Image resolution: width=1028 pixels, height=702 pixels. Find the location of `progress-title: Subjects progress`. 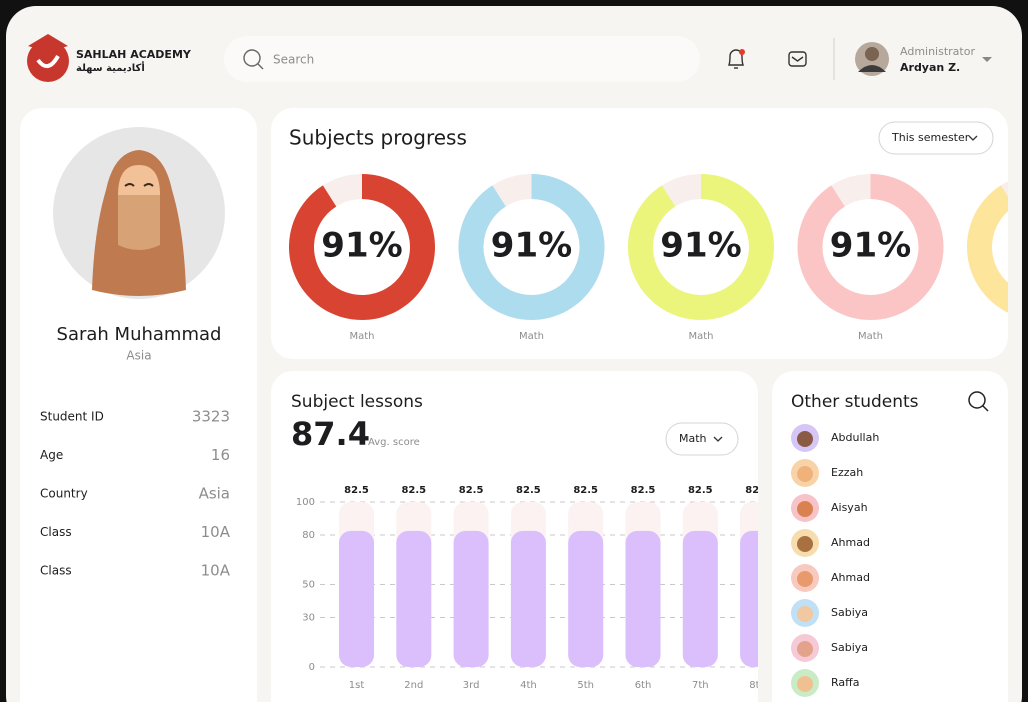

progress-title: Subjects progress is located at coordinates (378, 138).